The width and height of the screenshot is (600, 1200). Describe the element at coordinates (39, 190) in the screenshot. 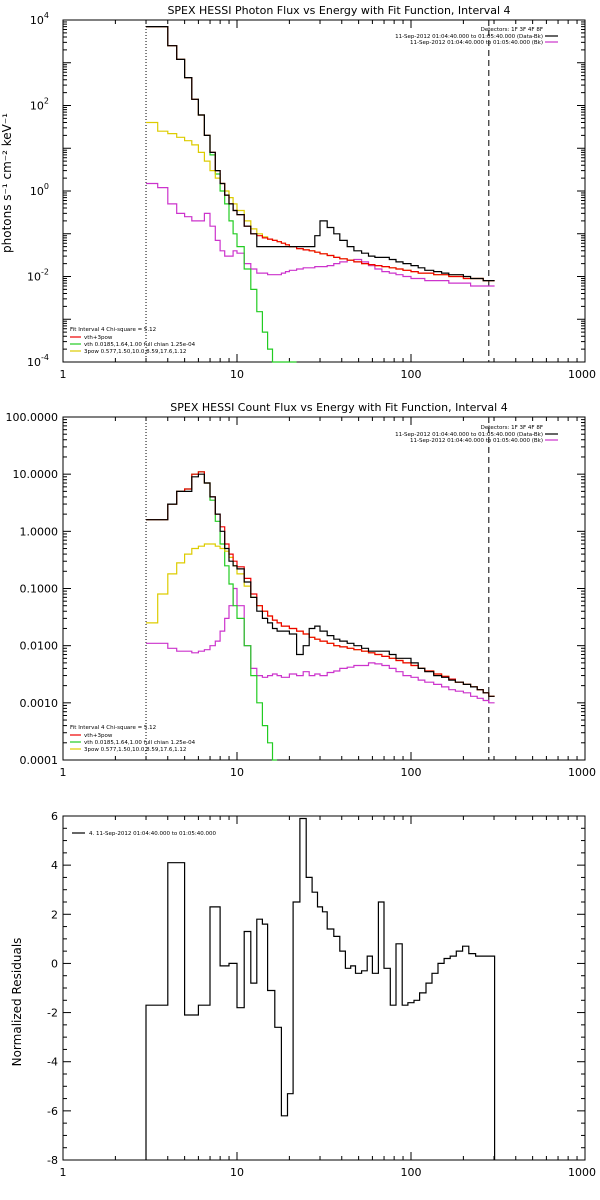

I see `photon-y-tick-label: 10⁰` at that location.